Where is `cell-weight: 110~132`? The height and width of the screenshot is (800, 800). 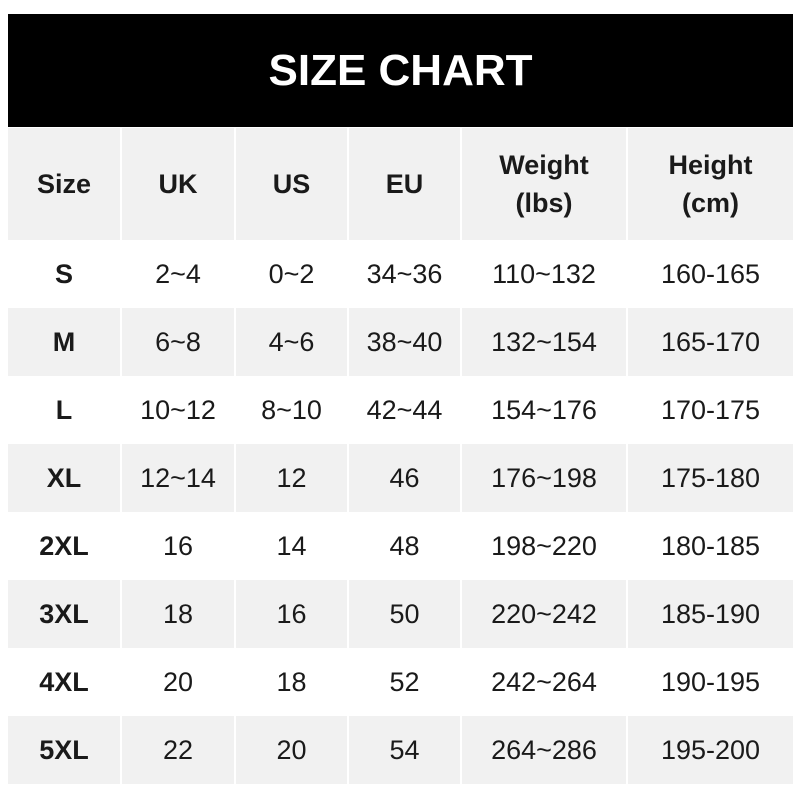
cell-weight: 110~132 is located at coordinates (543, 274).